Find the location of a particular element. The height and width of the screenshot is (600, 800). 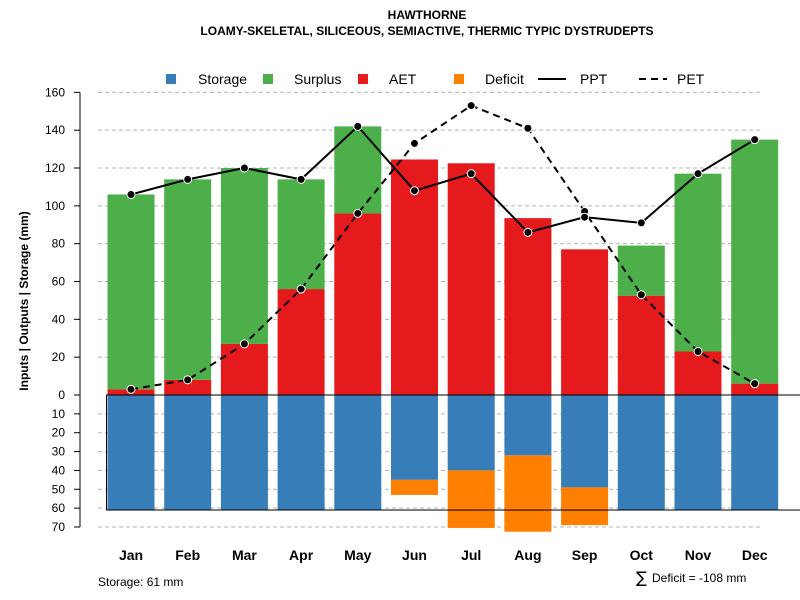

y-tick-label: 140 is located at coordinates (55, 130).